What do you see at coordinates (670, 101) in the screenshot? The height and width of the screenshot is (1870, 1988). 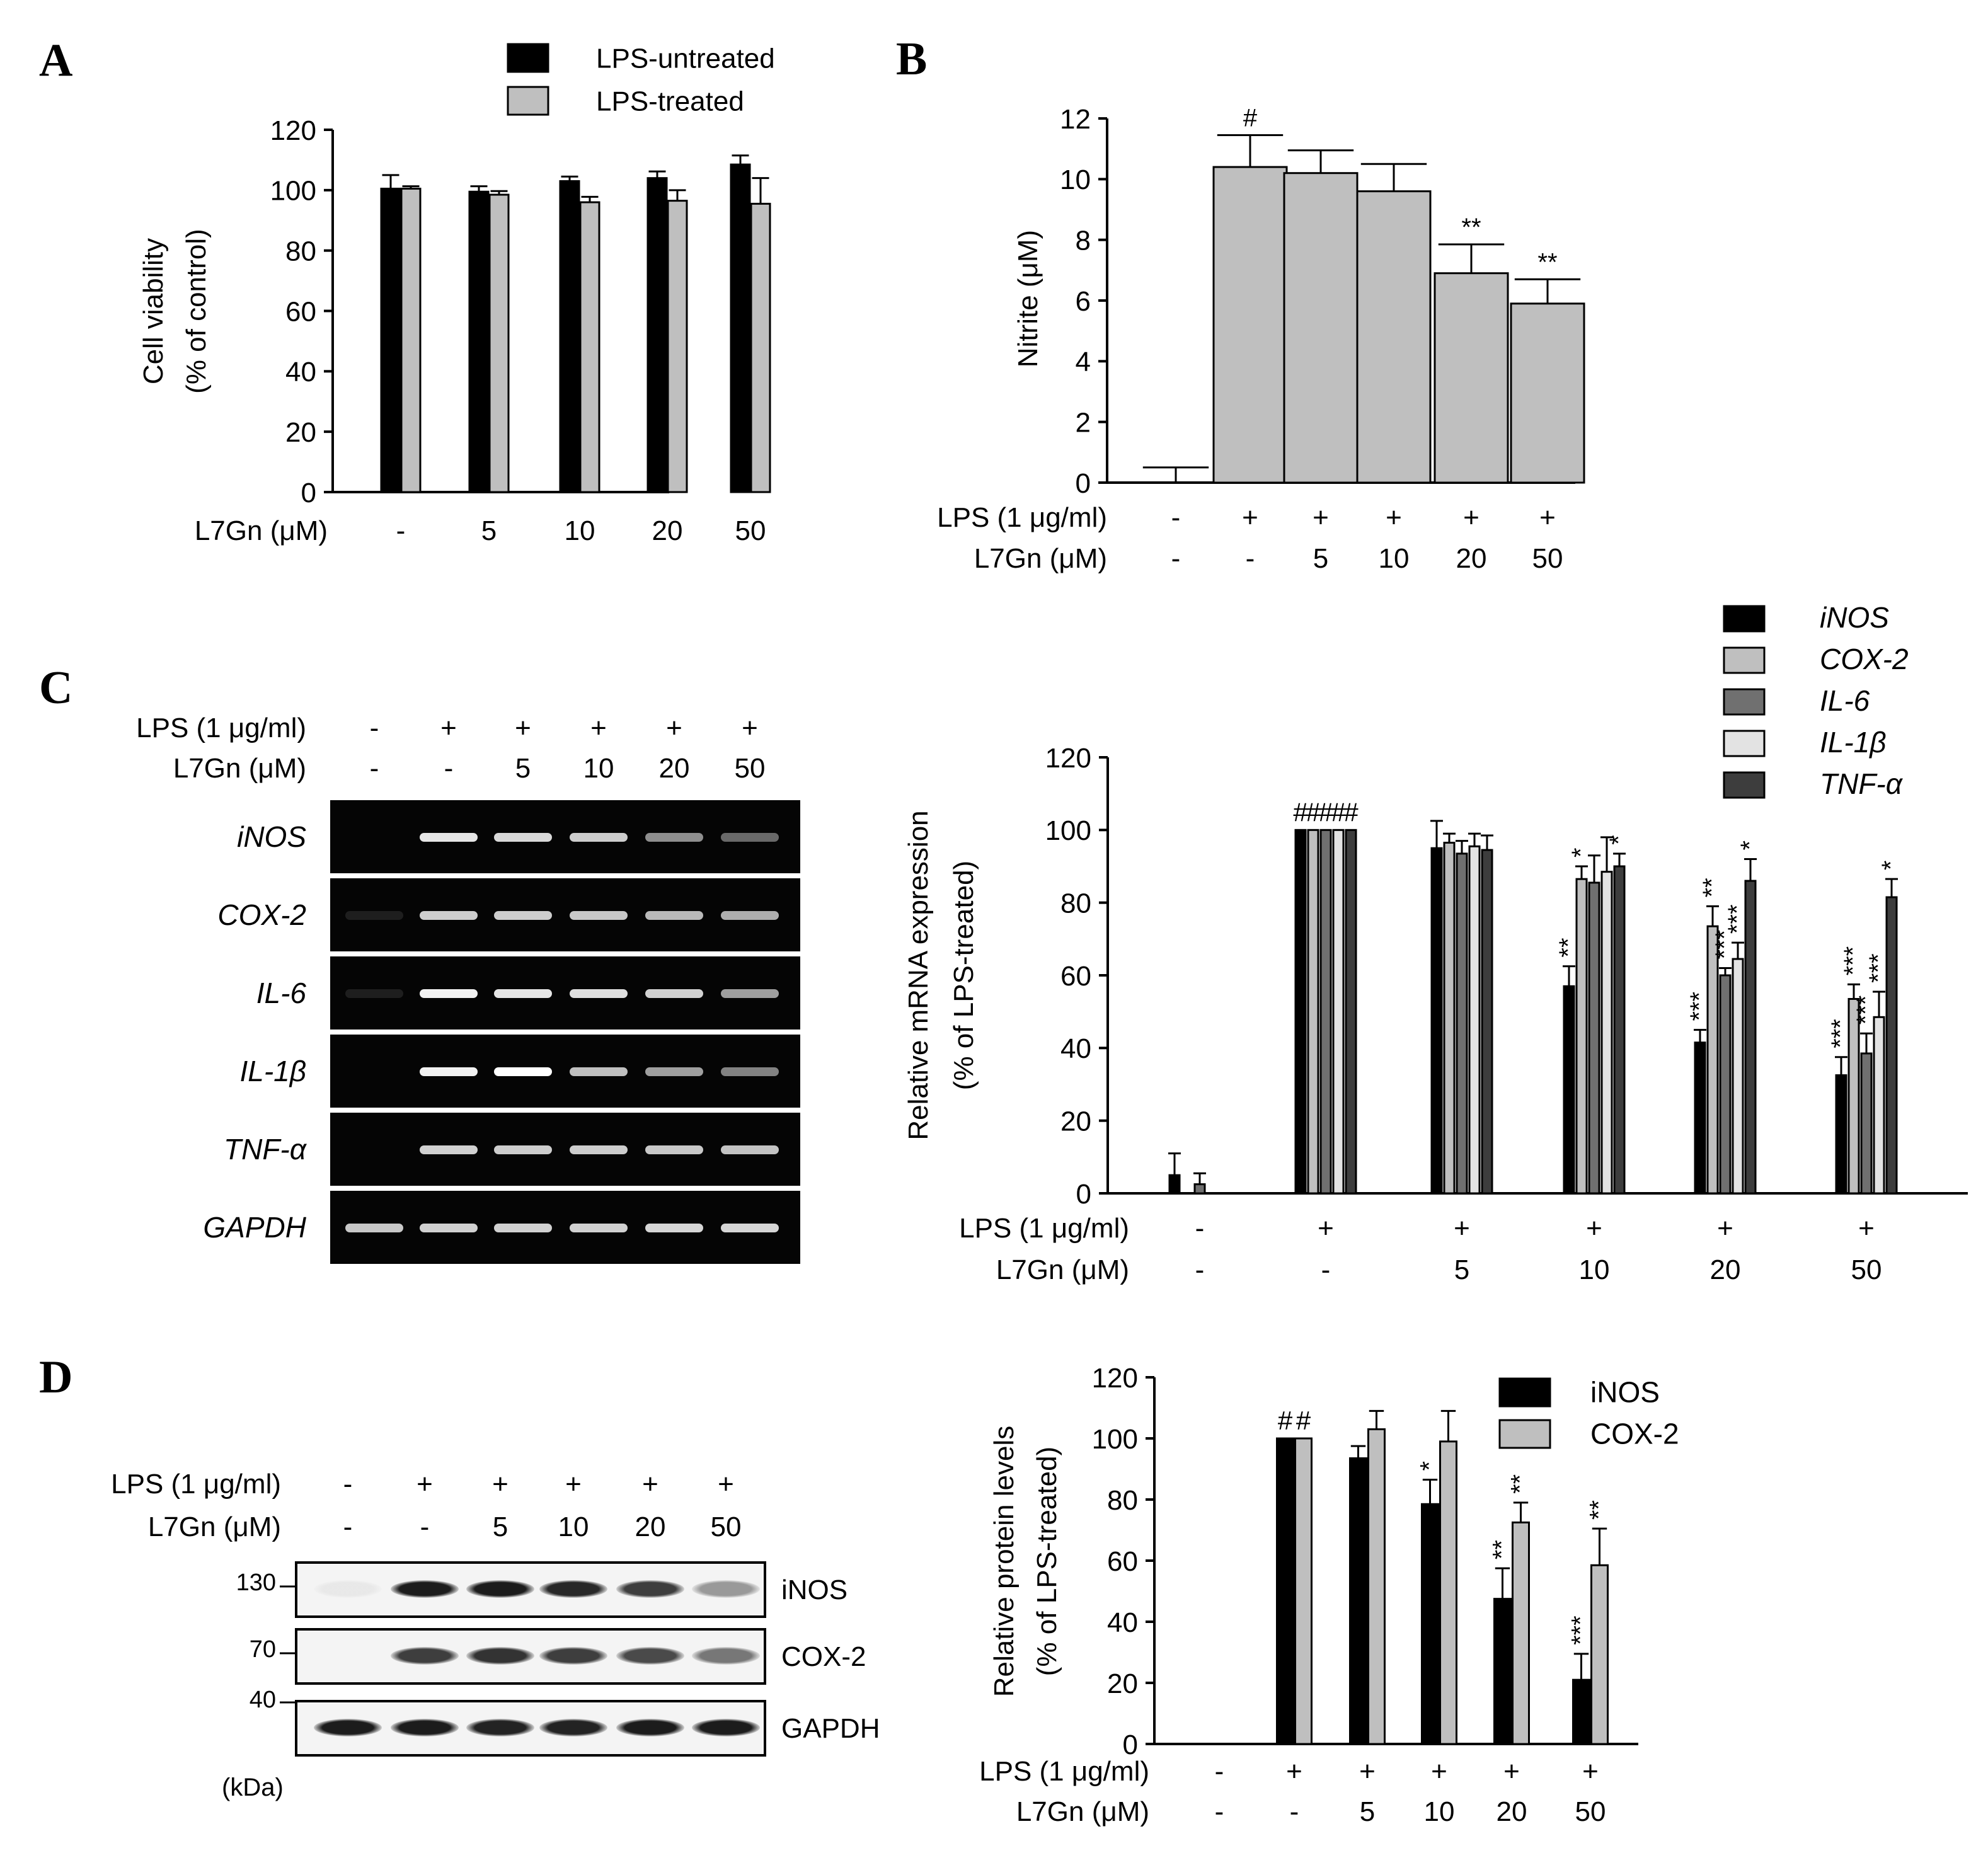 I see `legend-label-lps-treated: LPS-treated` at bounding box center [670, 101].